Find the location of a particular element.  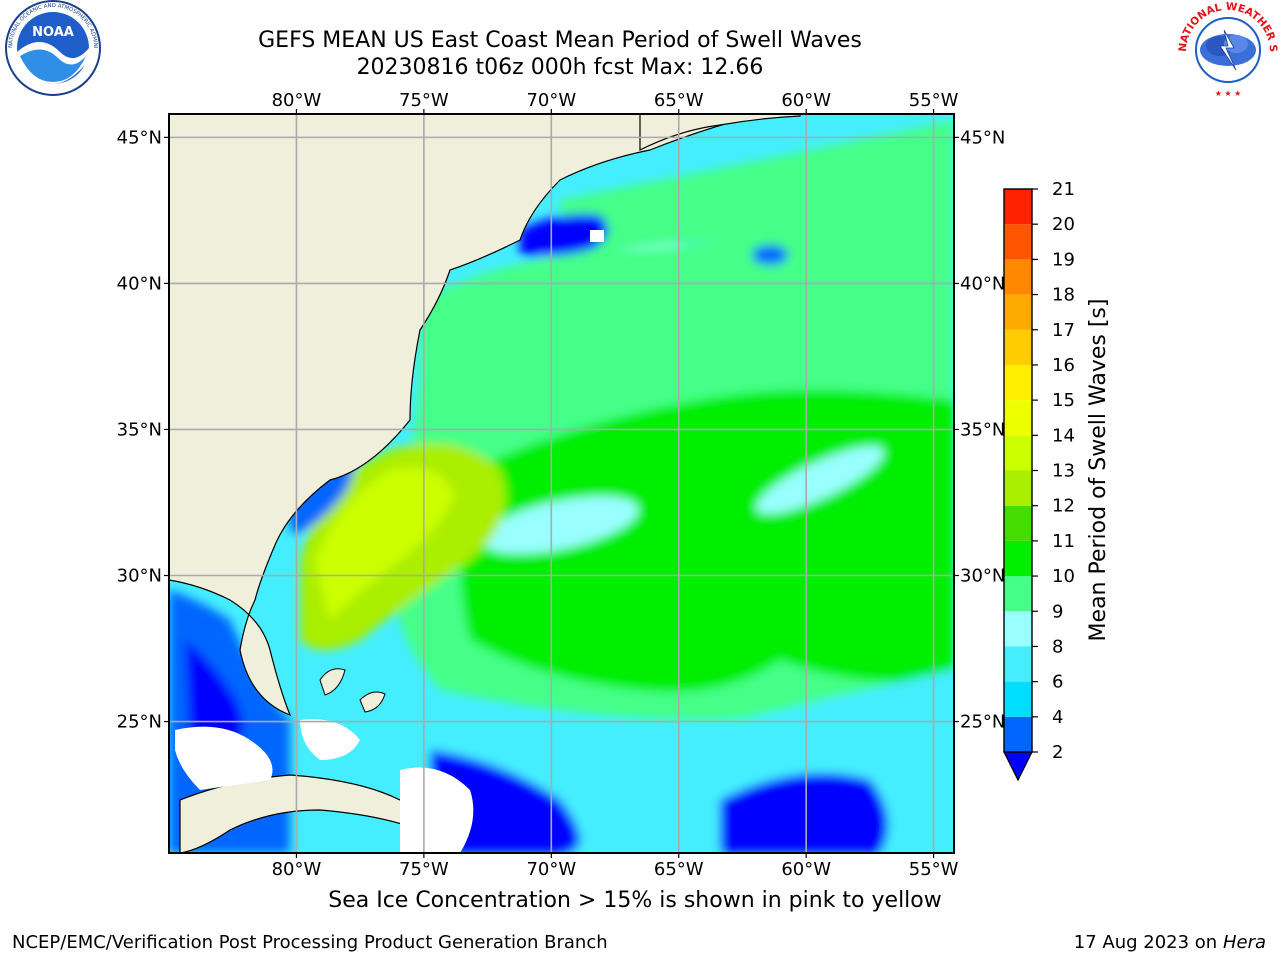

colorbar-tick-label: 20 is located at coordinates (1063, 224).